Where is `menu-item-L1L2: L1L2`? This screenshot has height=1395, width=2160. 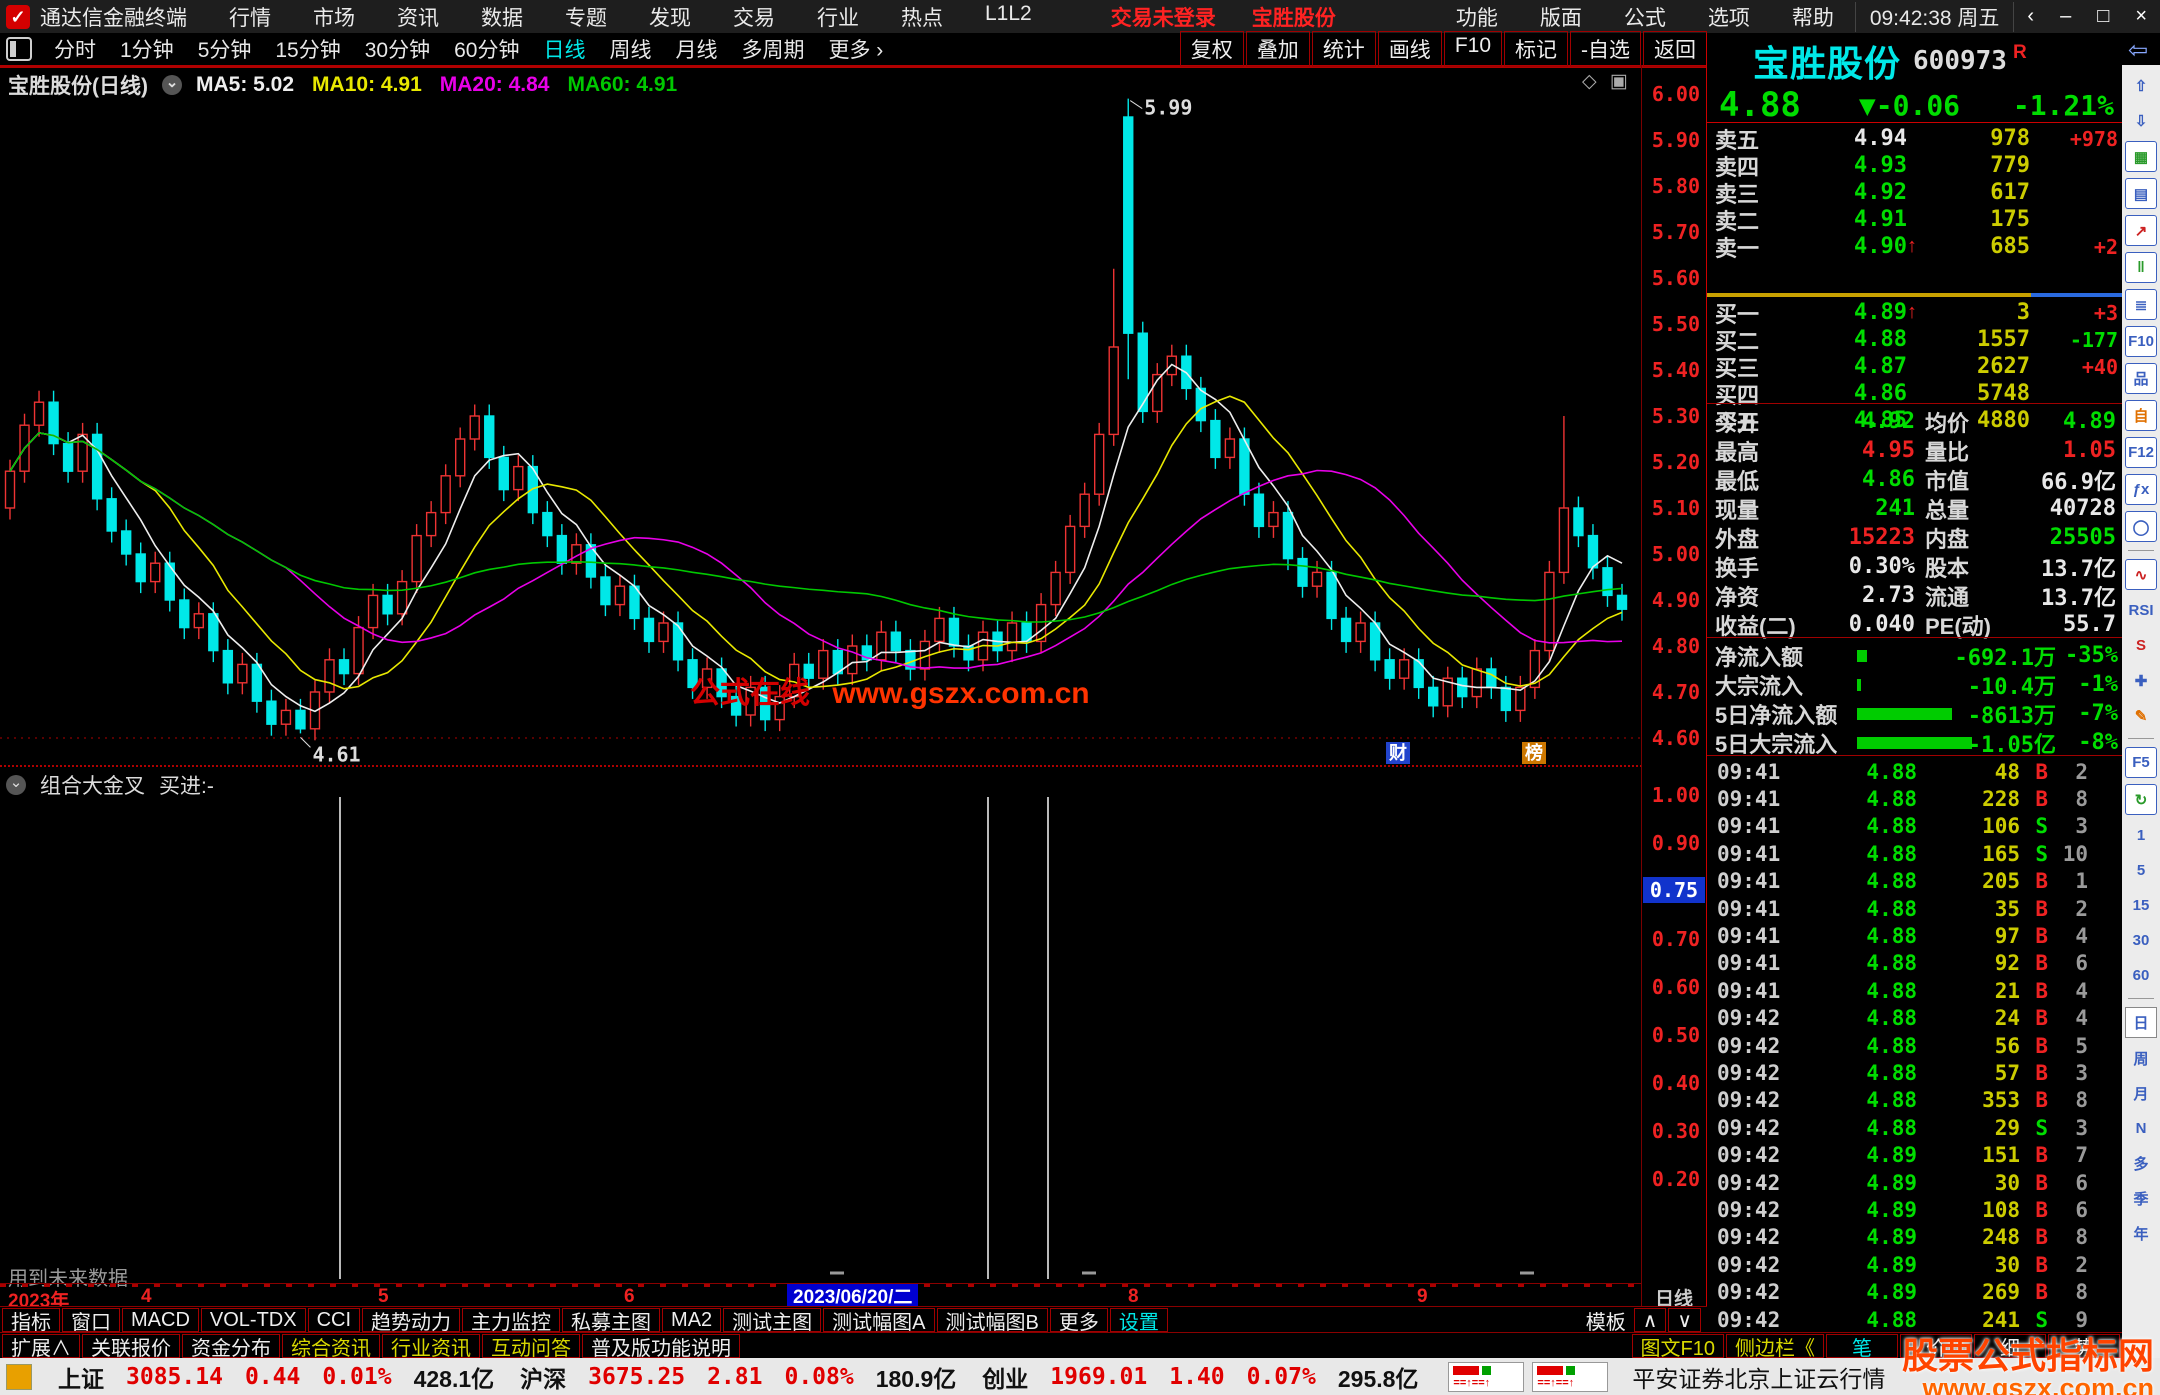
menu-item-L1L2: L1L2 is located at coordinates (1008, 13).